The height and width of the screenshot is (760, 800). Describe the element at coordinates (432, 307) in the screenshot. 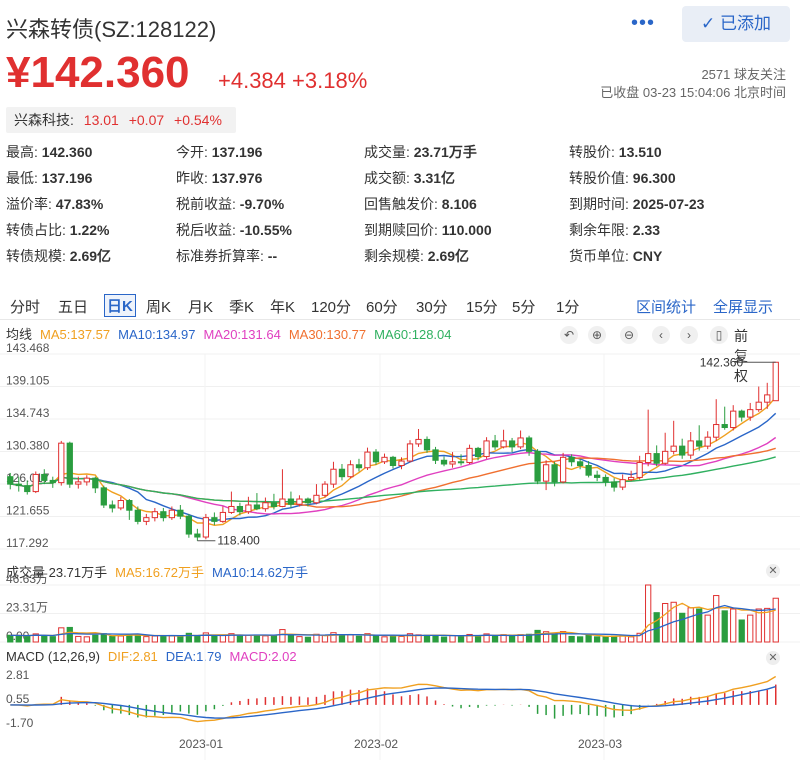

I see `tab-9: 30分` at that location.